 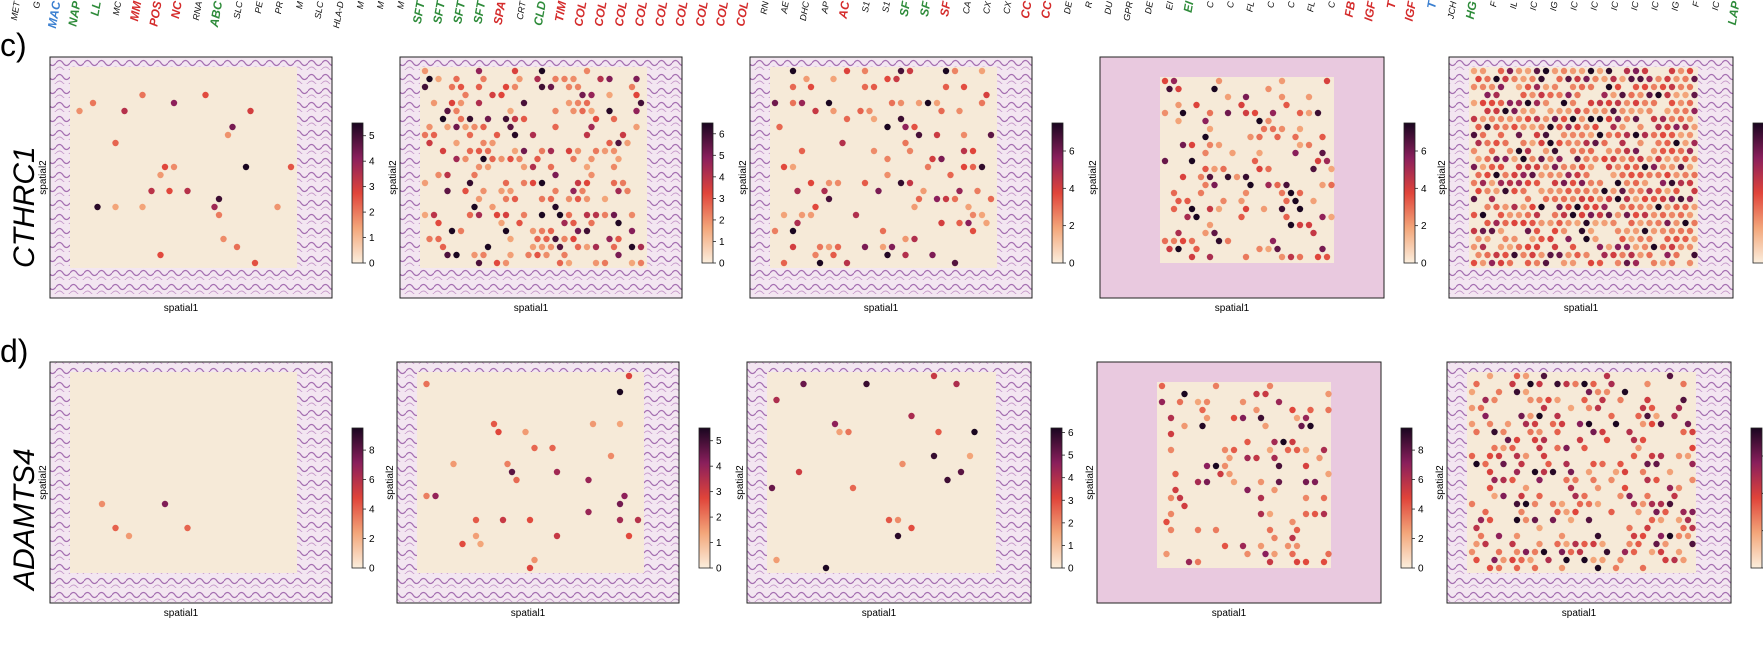 I want to click on y-axis-label: spatial2, so click(x=743, y=177).